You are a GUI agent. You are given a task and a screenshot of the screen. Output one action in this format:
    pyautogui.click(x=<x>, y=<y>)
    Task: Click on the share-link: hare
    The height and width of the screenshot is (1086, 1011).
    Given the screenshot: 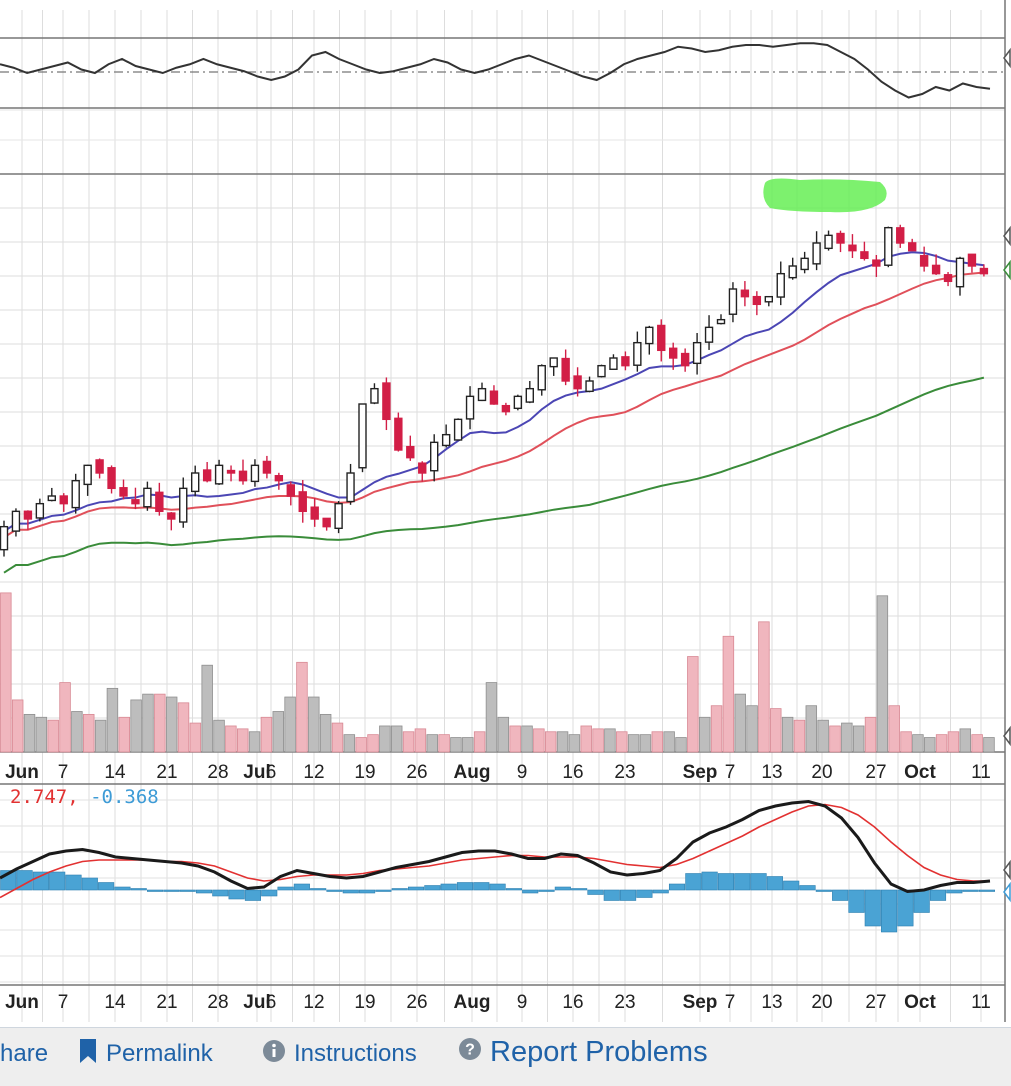 What is the action you would take?
    pyautogui.click(x=24, y=1054)
    